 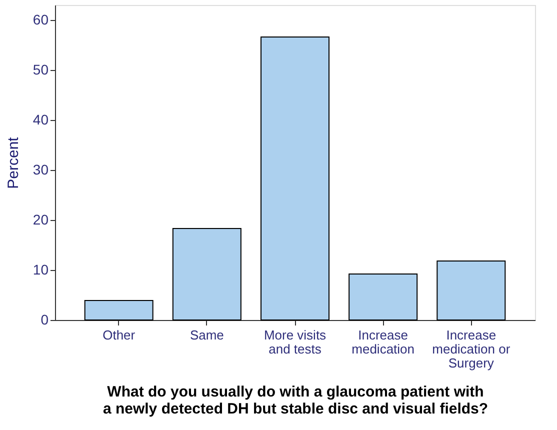 What do you see at coordinates (40, 120) in the screenshot?
I see `y-tick-label: 40` at bounding box center [40, 120].